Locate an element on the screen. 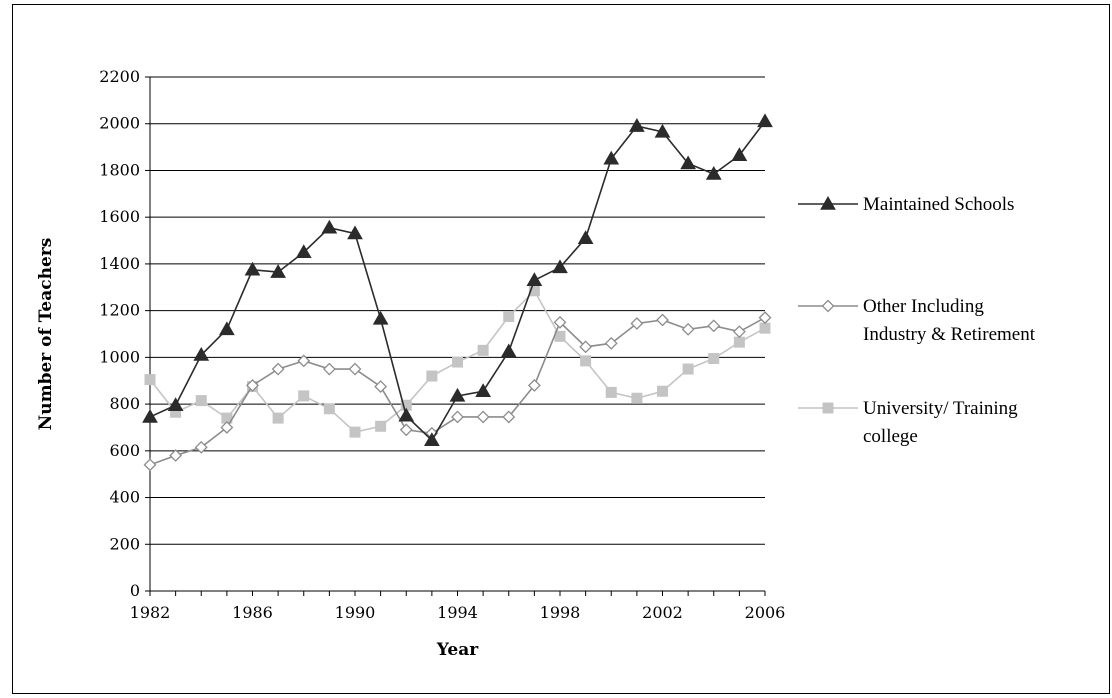  data-point-s1-2002 is located at coordinates (662, 320).